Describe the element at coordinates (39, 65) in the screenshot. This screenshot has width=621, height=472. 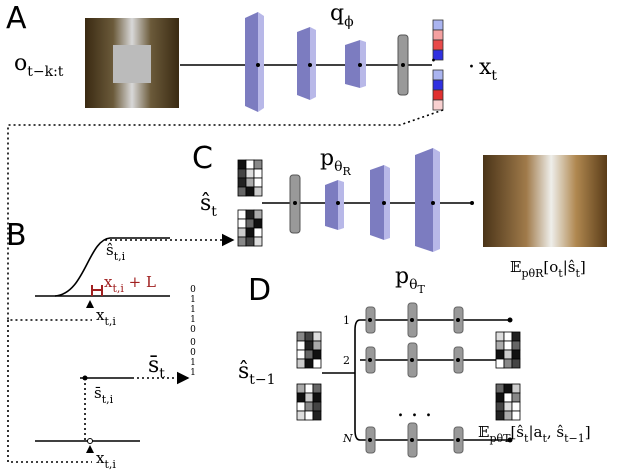
I see `input-label: ot−k:t` at that location.